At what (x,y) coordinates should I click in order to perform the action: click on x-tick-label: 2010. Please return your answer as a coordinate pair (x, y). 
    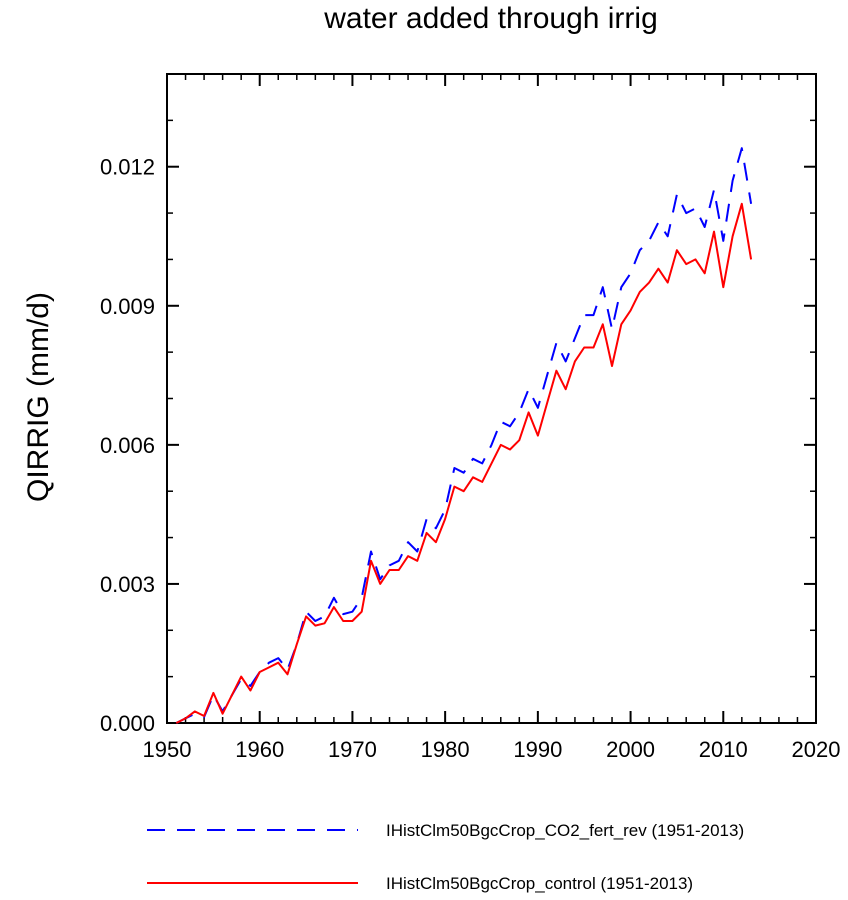
    Looking at the image, I should click on (723, 749).